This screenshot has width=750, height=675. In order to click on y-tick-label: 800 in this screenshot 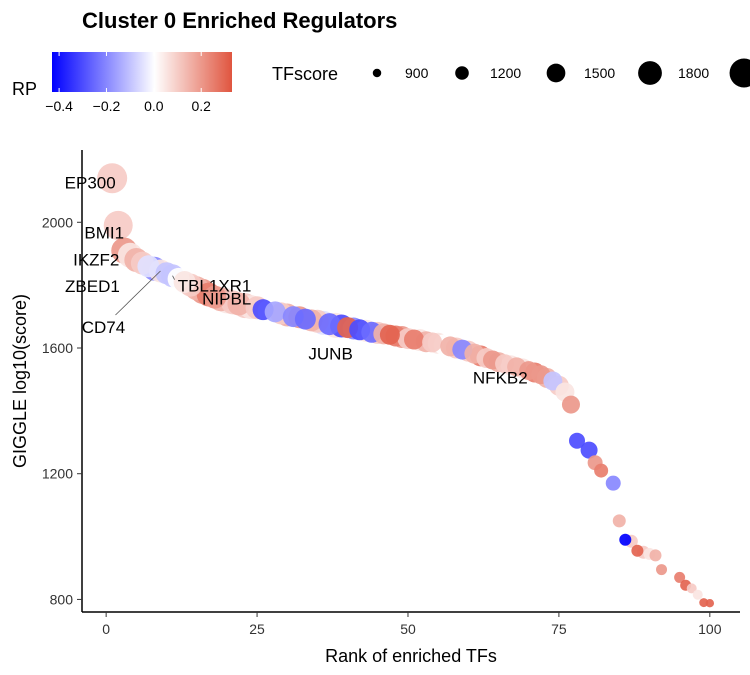, I will do `click(62, 599)`.